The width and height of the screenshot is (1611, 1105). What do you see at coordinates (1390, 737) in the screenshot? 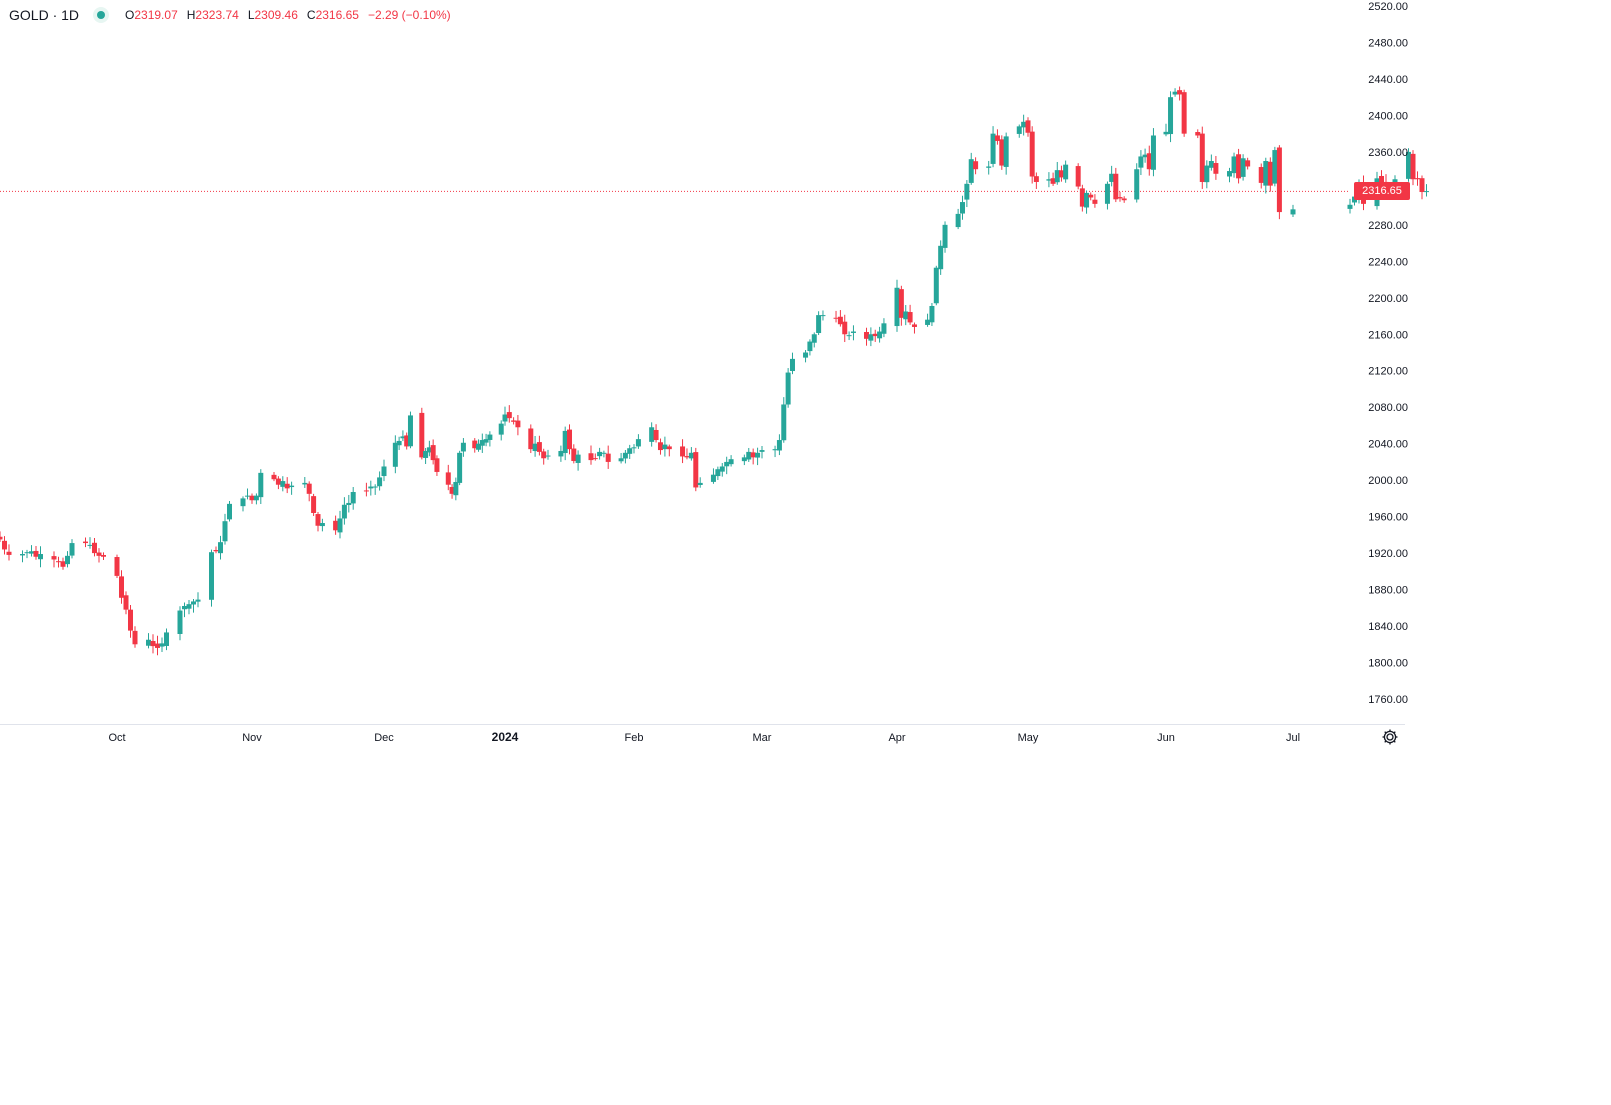
I see `gear-icon` at bounding box center [1390, 737].